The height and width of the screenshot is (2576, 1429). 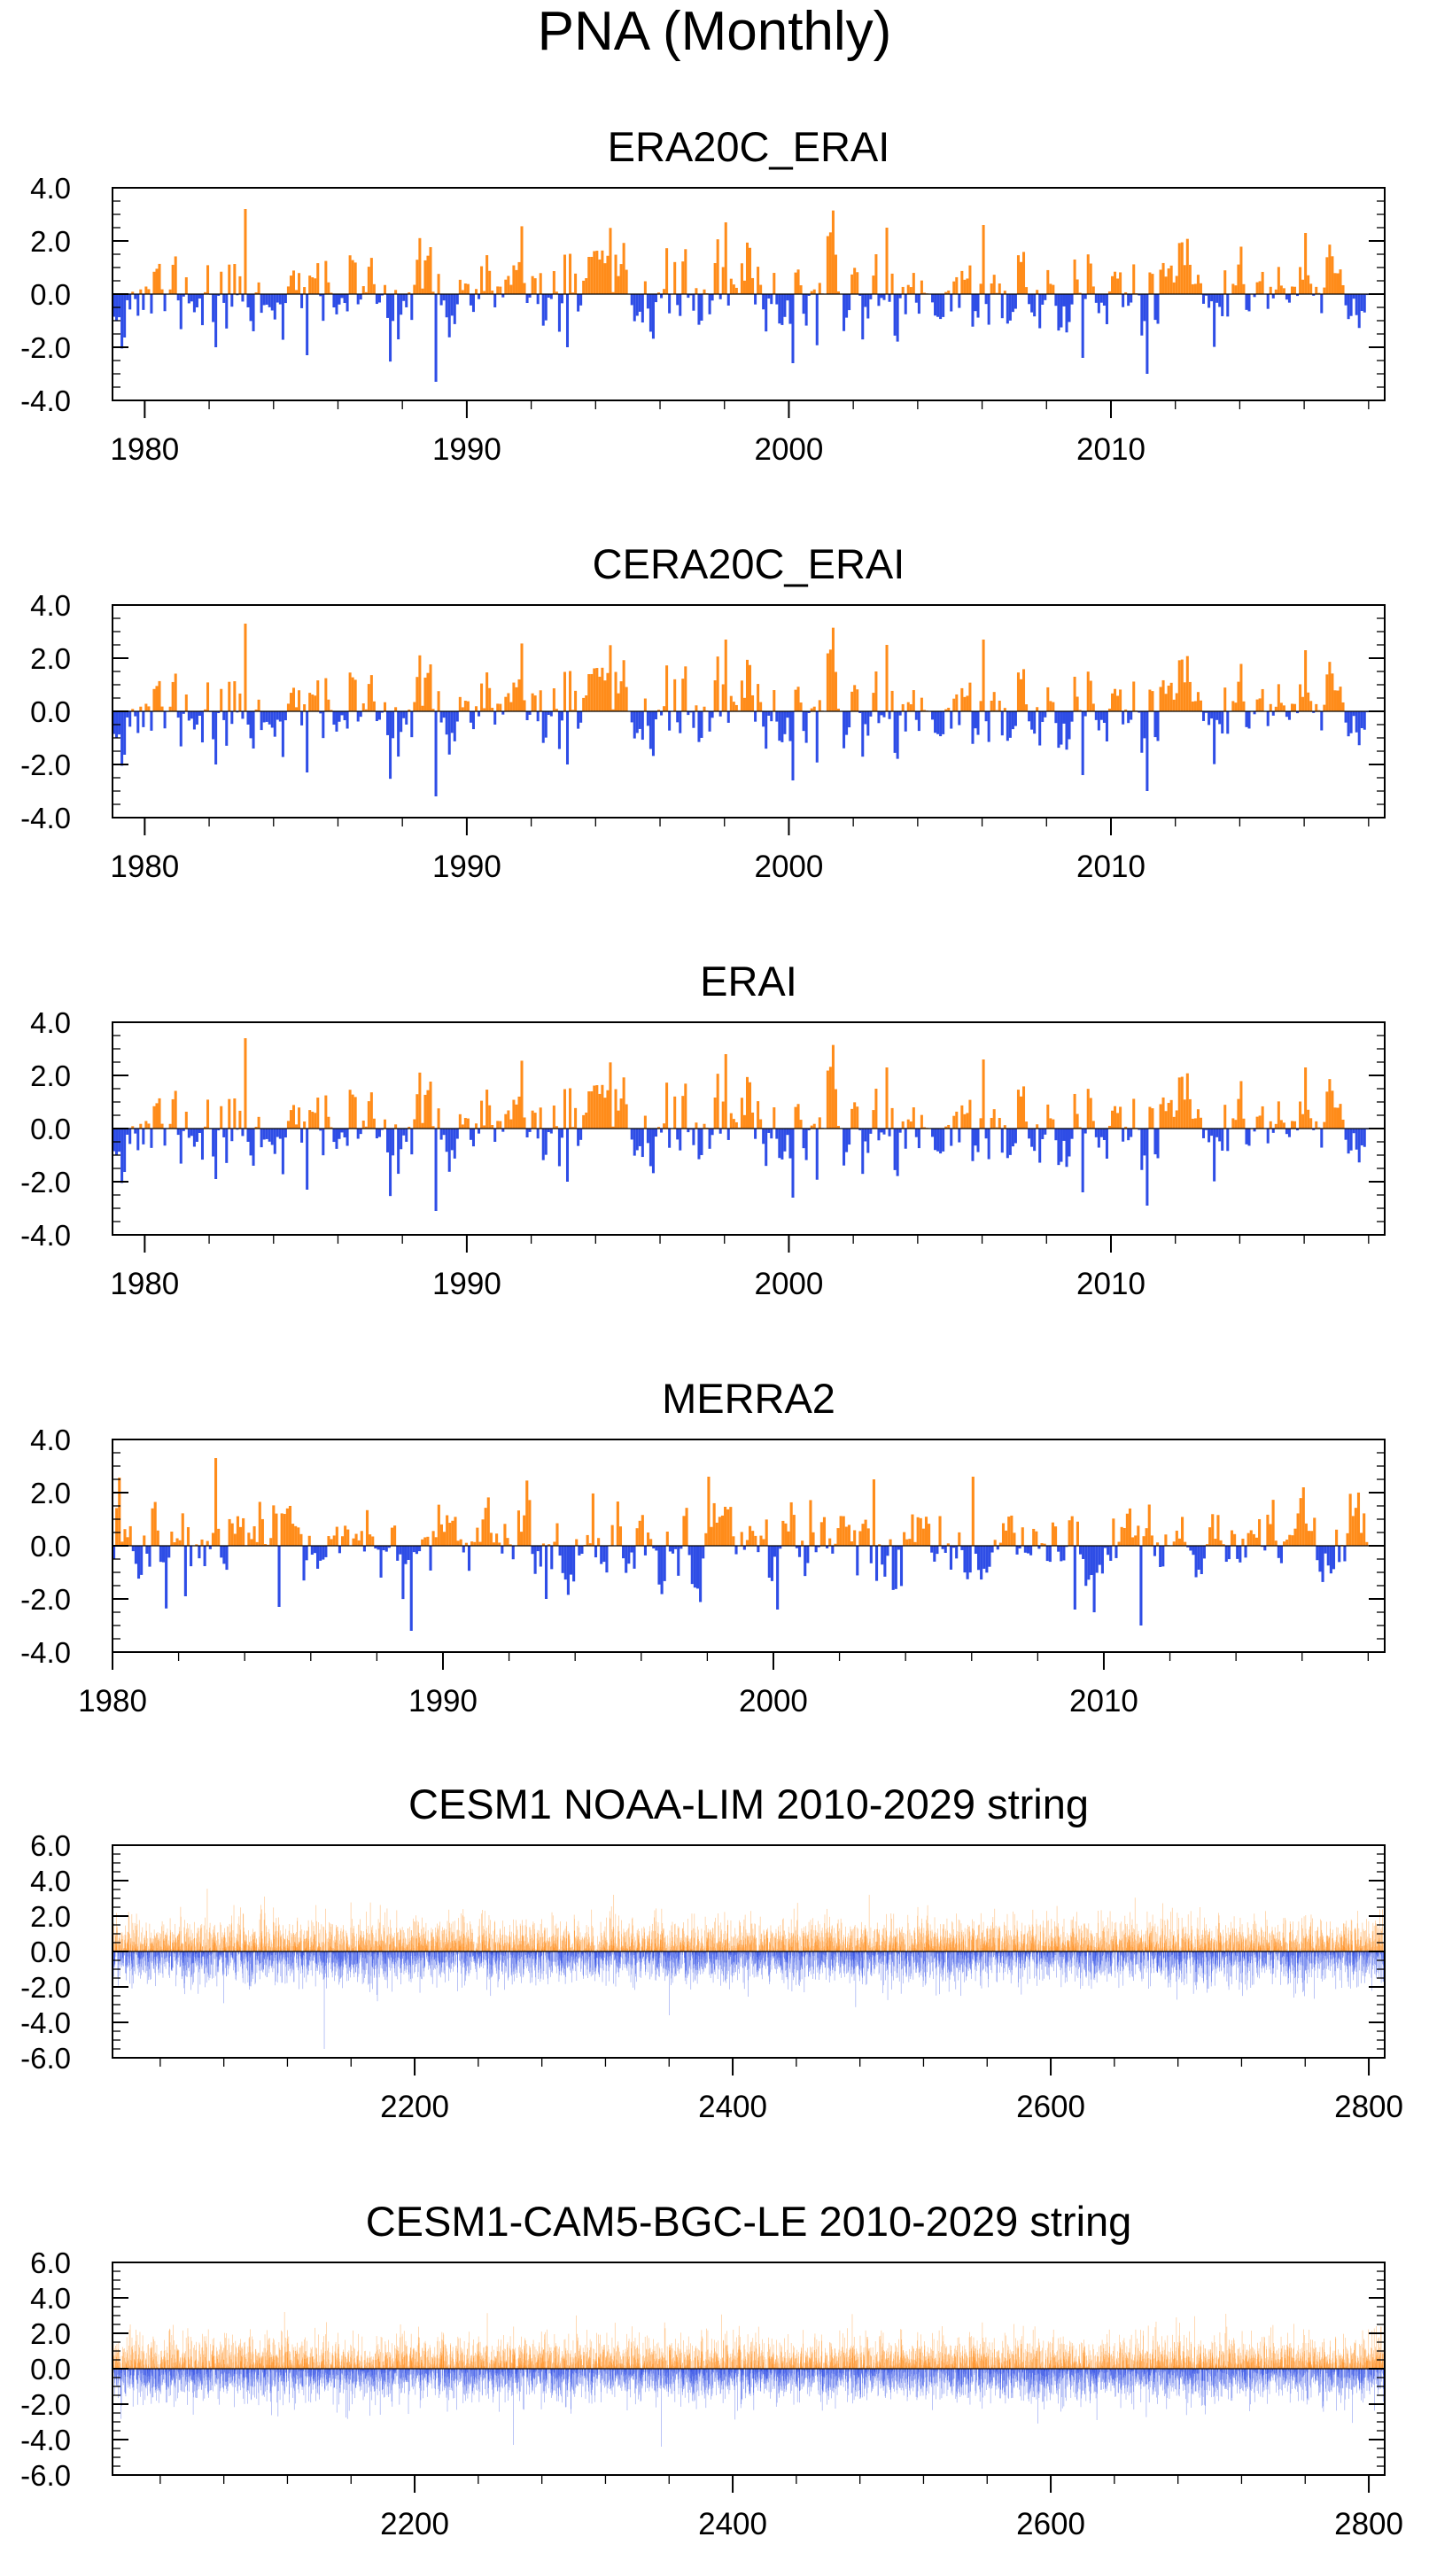 What do you see at coordinates (50, 294) in the screenshot?
I see `ytick-label: 0.0` at bounding box center [50, 294].